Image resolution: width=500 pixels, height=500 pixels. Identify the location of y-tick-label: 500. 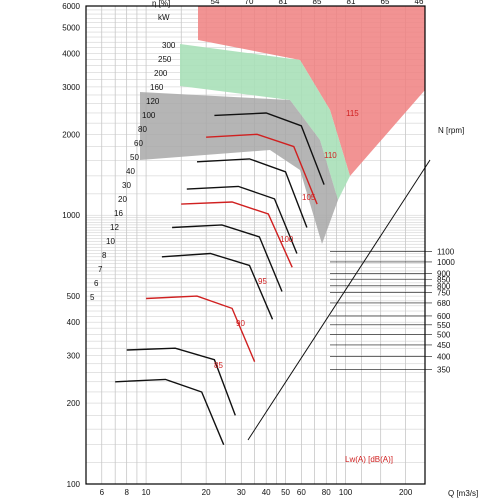
(74, 296).